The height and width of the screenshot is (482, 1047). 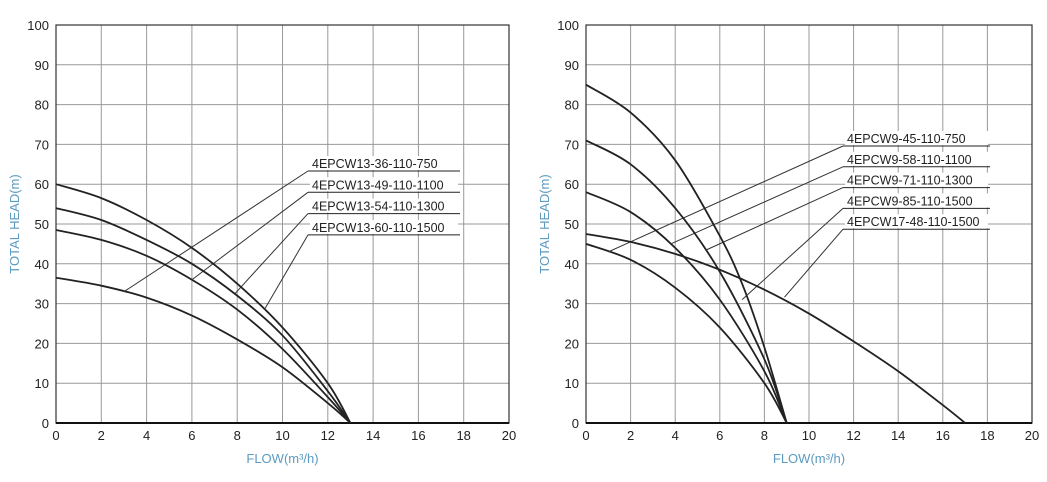 What do you see at coordinates (378, 228) in the screenshot?
I see `series-label: 4EPCW13-60-110-1500` at bounding box center [378, 228].